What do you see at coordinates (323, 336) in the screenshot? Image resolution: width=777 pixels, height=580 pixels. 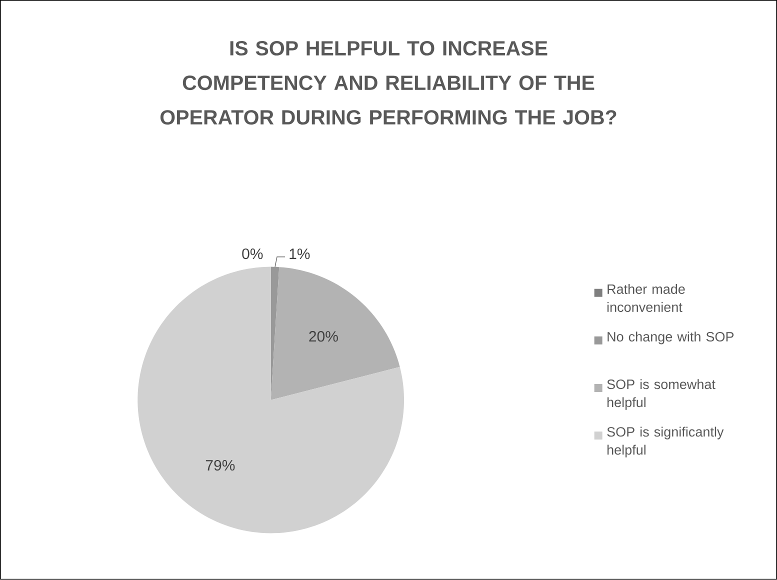 I see `data-label: 20%` at bounding box center [323, 336].